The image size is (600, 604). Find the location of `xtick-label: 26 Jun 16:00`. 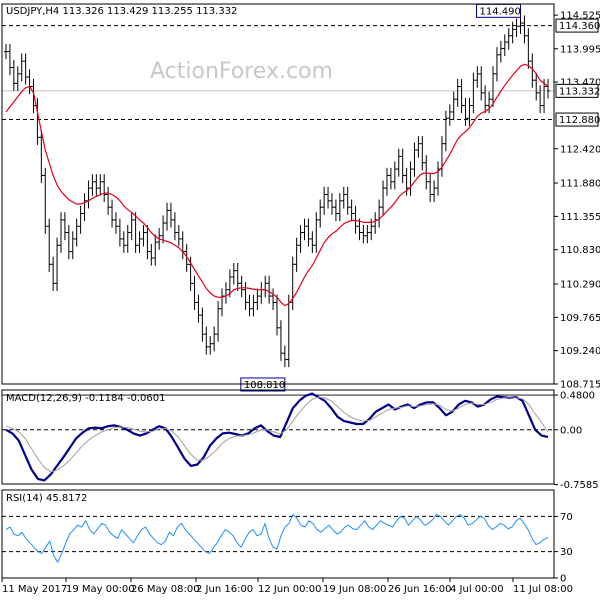

xtick-label: 26 Jun 16:00 is located at coordinates (420, 589).